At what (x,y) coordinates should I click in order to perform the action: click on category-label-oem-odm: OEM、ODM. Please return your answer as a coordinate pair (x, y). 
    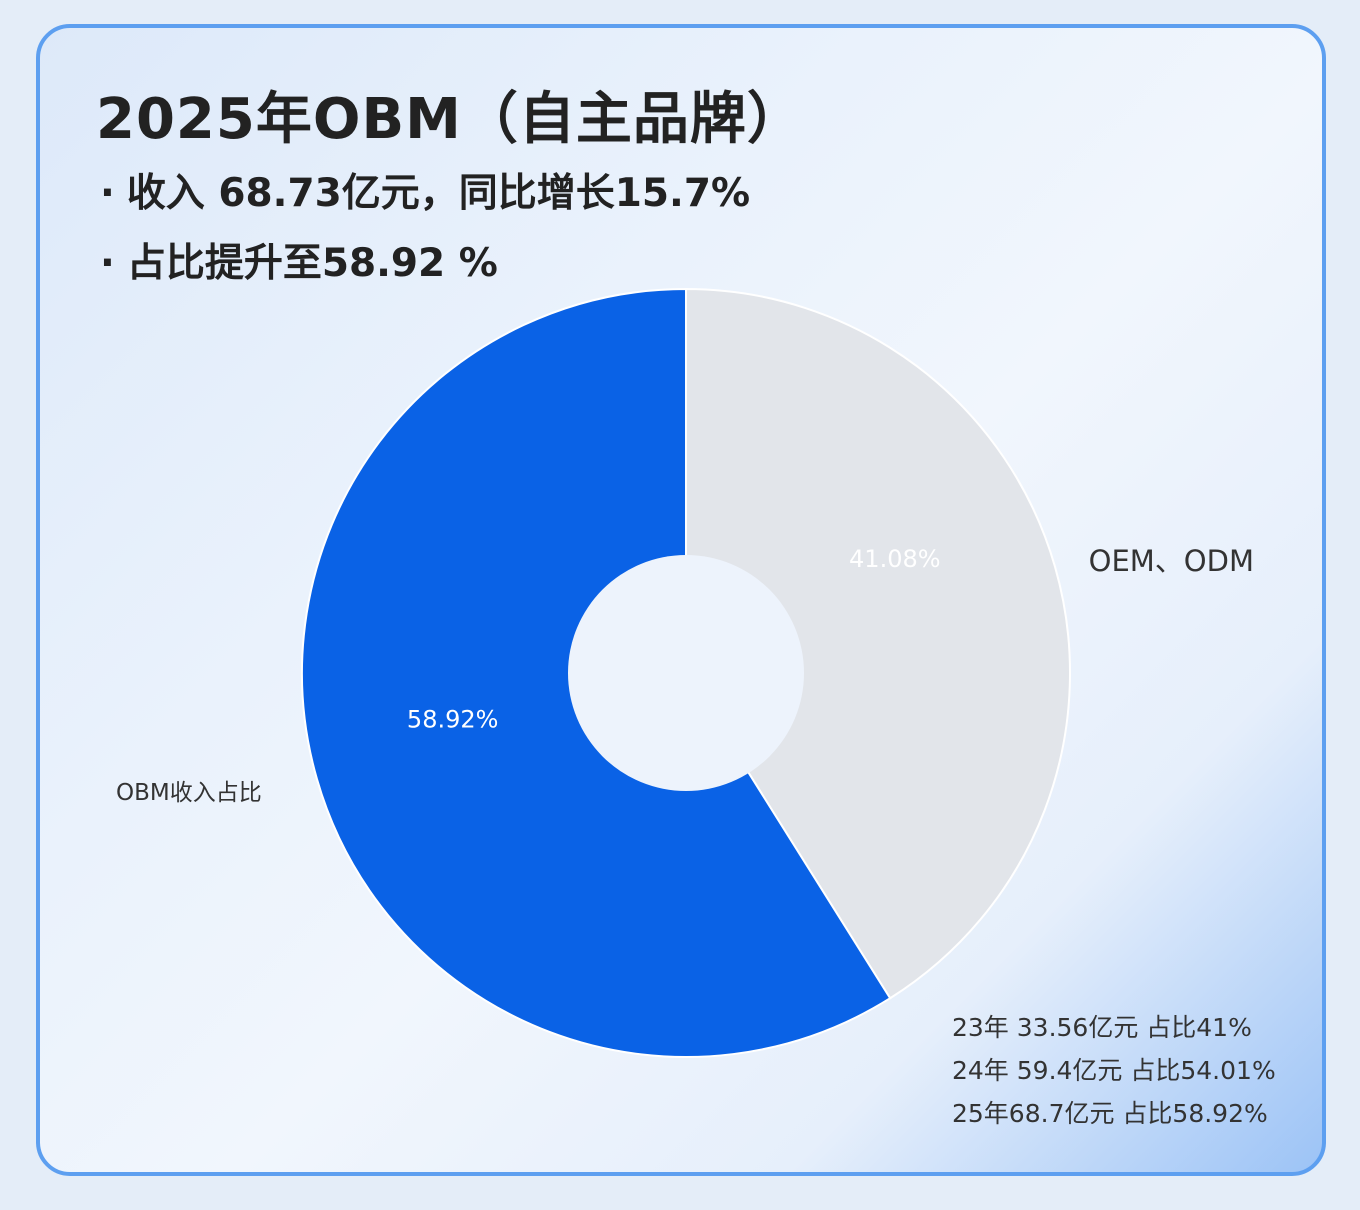
    Looking at the image, I should click on (1171, 561).